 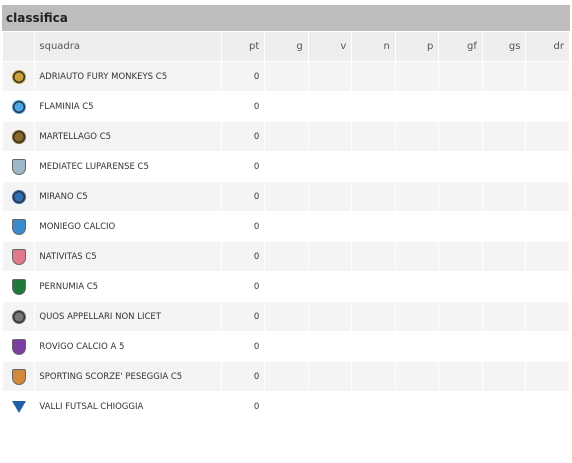 I want to click on header-gs: gs, so click(x=504, y=46).